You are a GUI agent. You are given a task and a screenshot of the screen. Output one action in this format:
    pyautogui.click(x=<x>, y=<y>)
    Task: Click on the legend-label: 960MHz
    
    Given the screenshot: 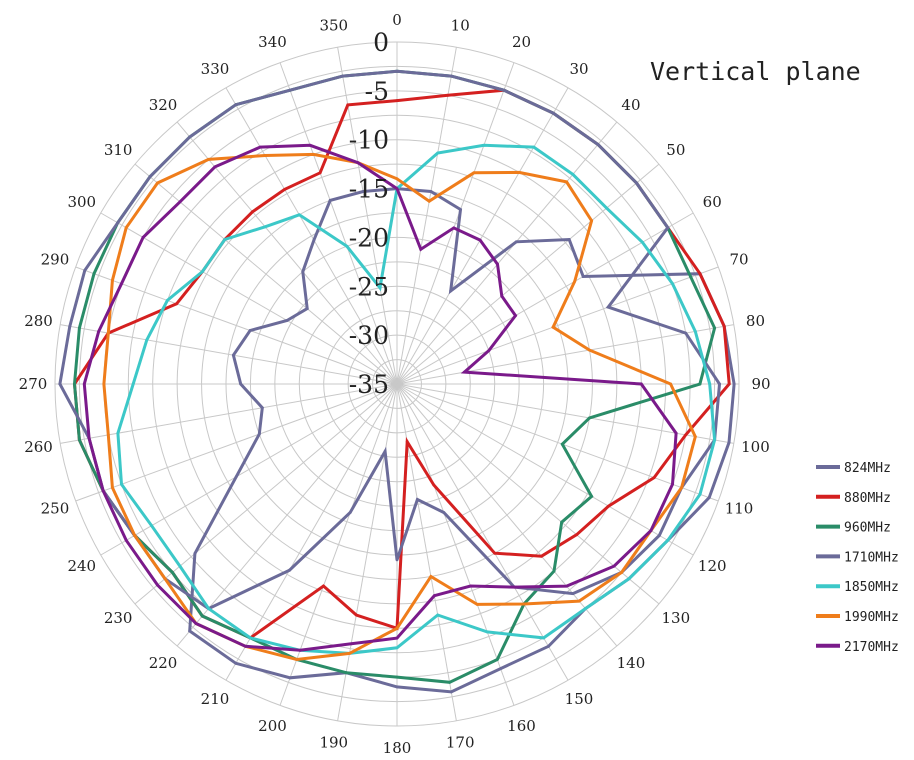 What is the action you would take?
    pyautogui.click(x=867, y=528)
    